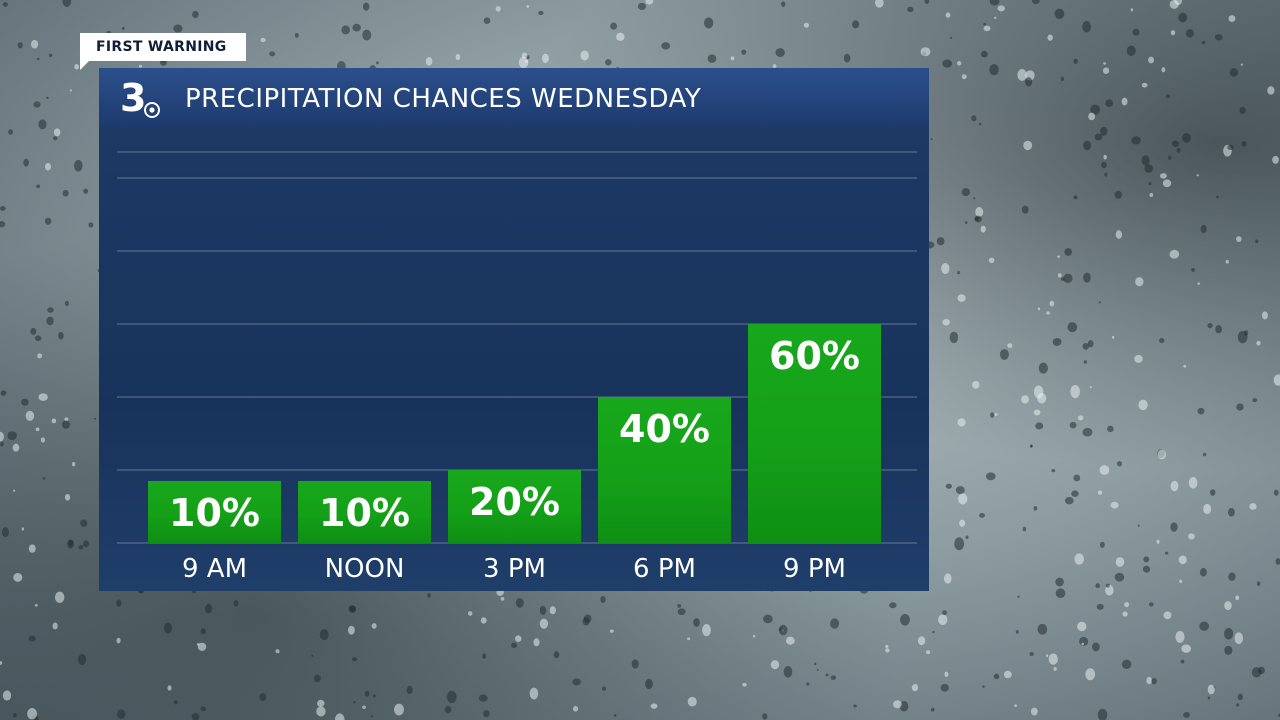 The image size is (1280, 720). Describe the element at coordinates (364, 513) in the screenshot. I see `data-label: 10%` at that location.